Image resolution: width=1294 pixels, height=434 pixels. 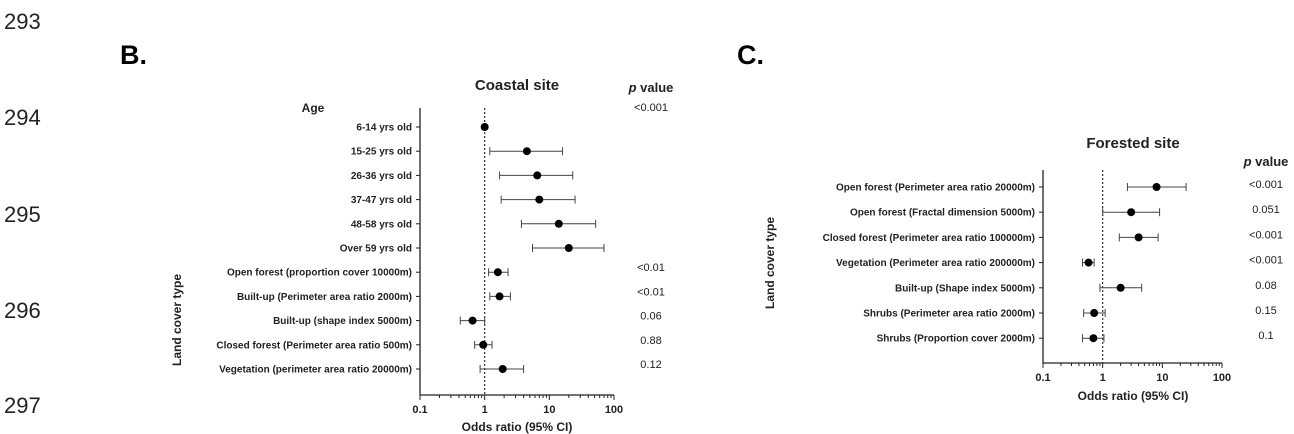 I want to click on row-label: Vegetation (perimeter area ratio 20000m), so click(x=315, y=370).